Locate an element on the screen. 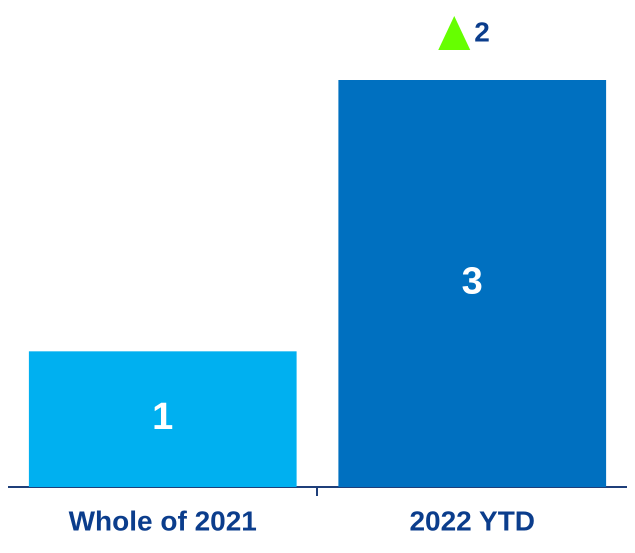 The height and width of the screenshot is (553, 635). x-tick-label: 2022 YTD is located at coordinates (472, 520).